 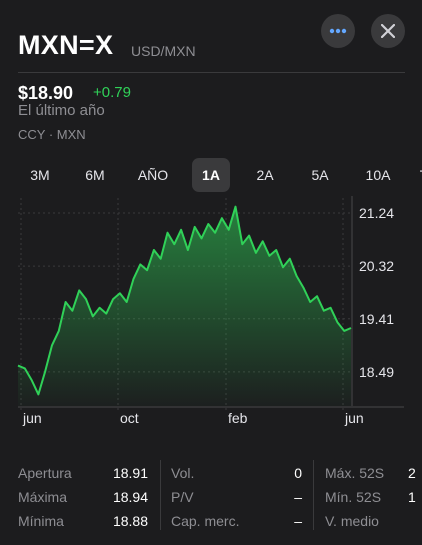 What do you see at coordinates (376, 319) in the screenshot?
I see `y-tick-label: 19.41` at bounding box center [376, 319].